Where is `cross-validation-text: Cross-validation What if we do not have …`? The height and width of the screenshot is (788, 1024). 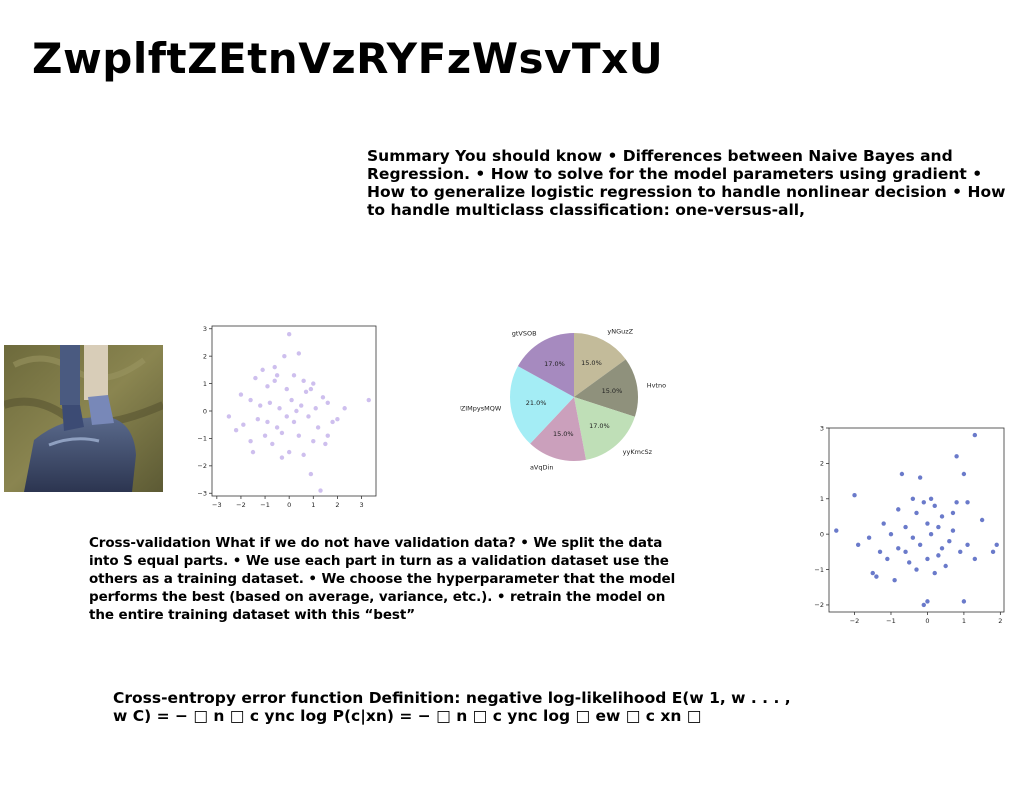 cross-validation-text: Cross-validation What if we do not have … is located at coordinates (382, 579).